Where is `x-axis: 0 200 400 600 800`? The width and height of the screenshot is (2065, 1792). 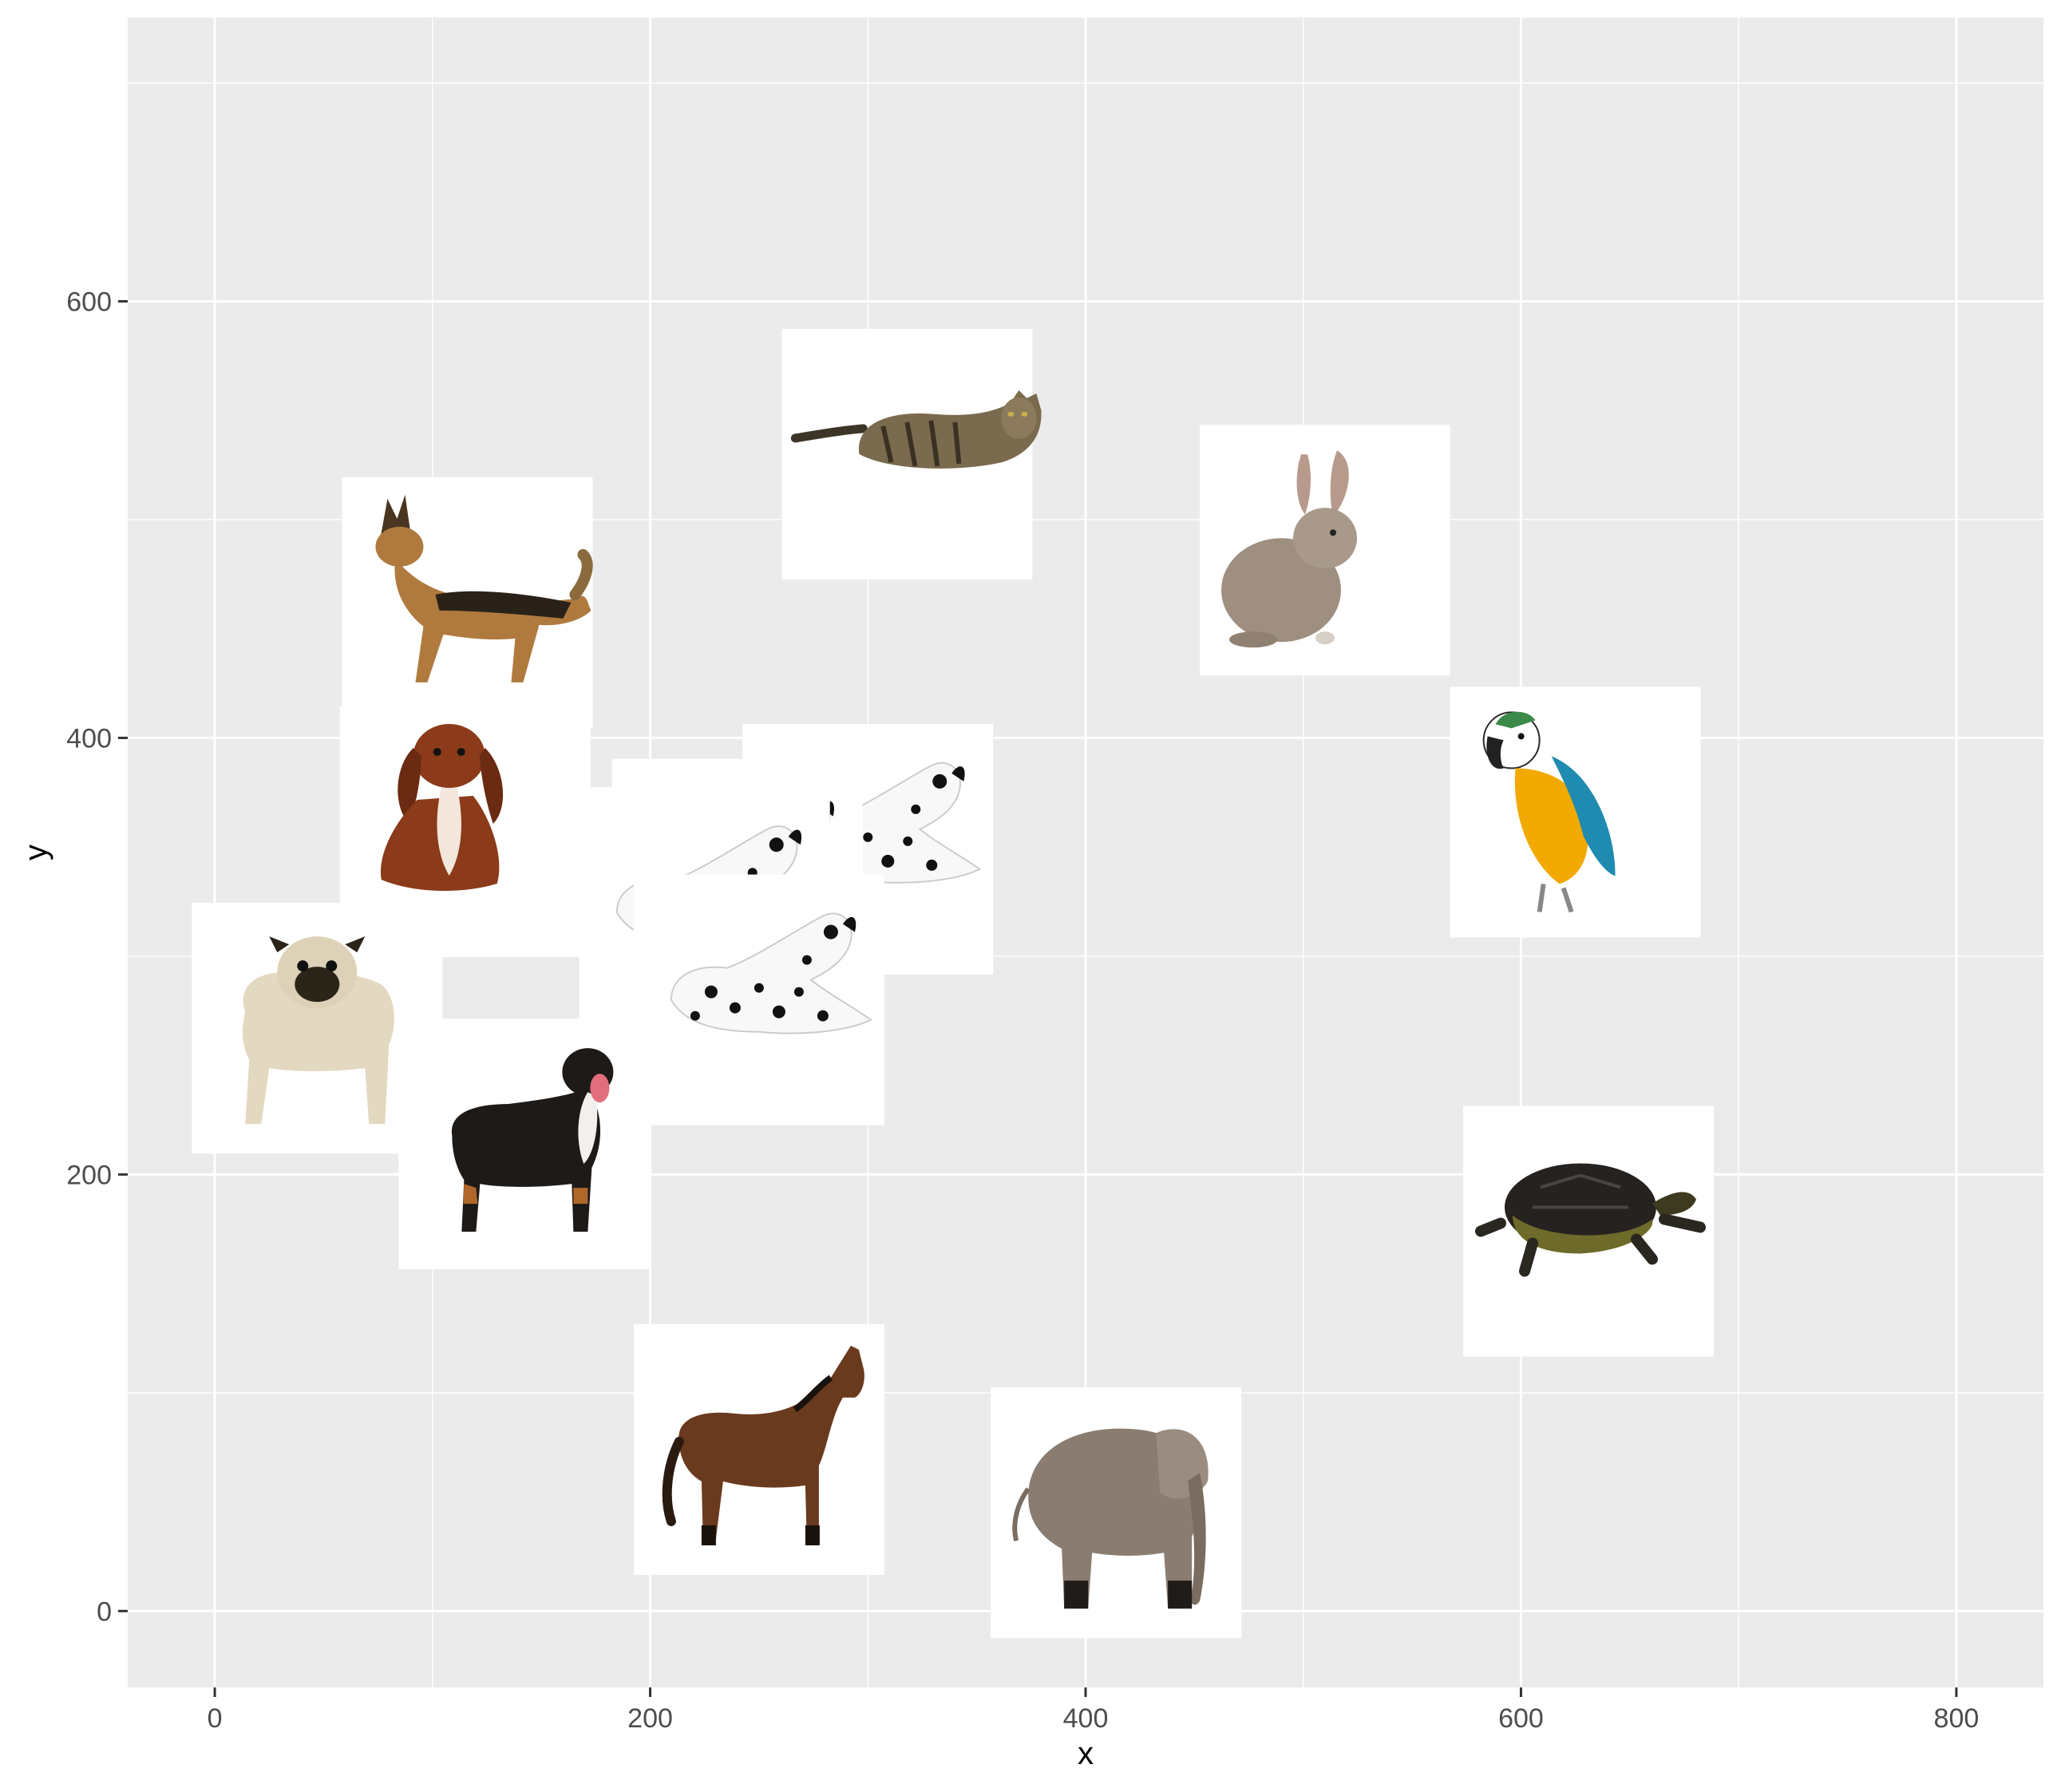
x-axis: 0 200 400 600 800 is located at coordinates (1094, 1710).